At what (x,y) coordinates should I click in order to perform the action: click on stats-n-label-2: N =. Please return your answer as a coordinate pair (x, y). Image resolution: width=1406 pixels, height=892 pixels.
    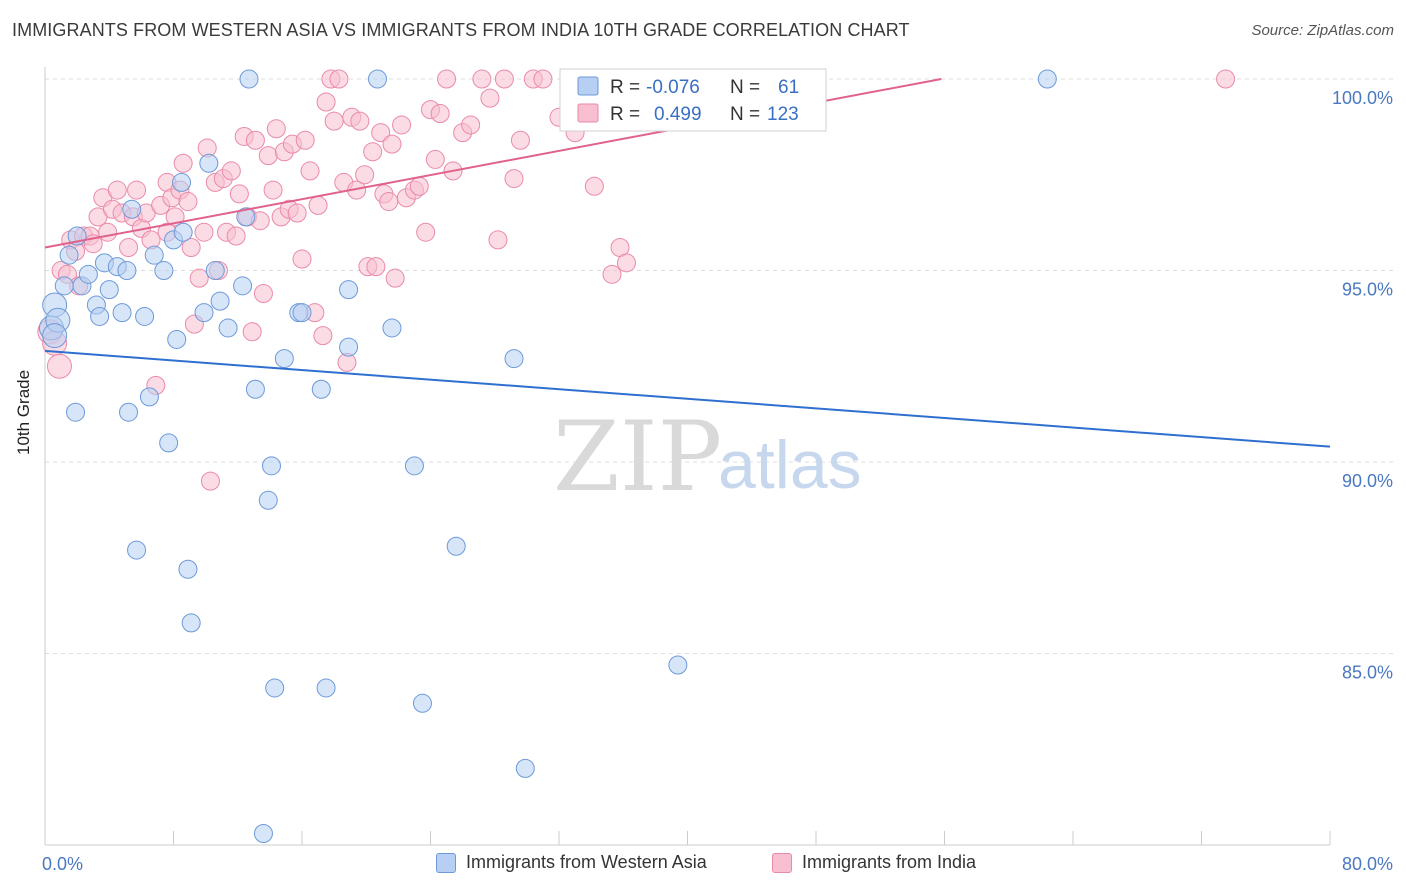
    Looking at the image, I should click on (745, 114).